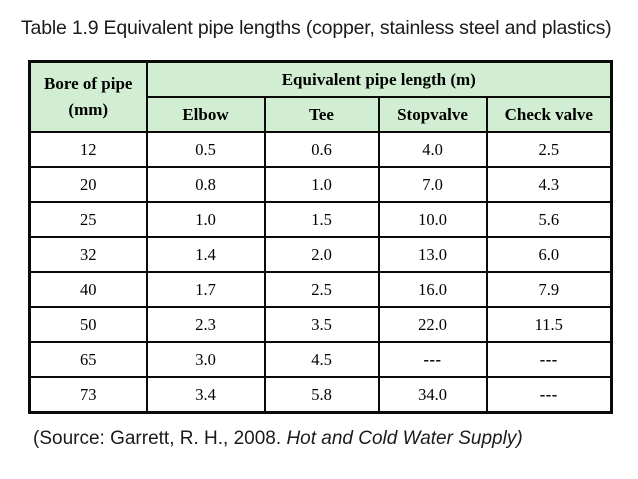 This screenshot has width=638, height=479. Describe the element at coordinates (432, 114) in the screenshot. I see `column-header-stopvalve: Stopvalve` at that location.